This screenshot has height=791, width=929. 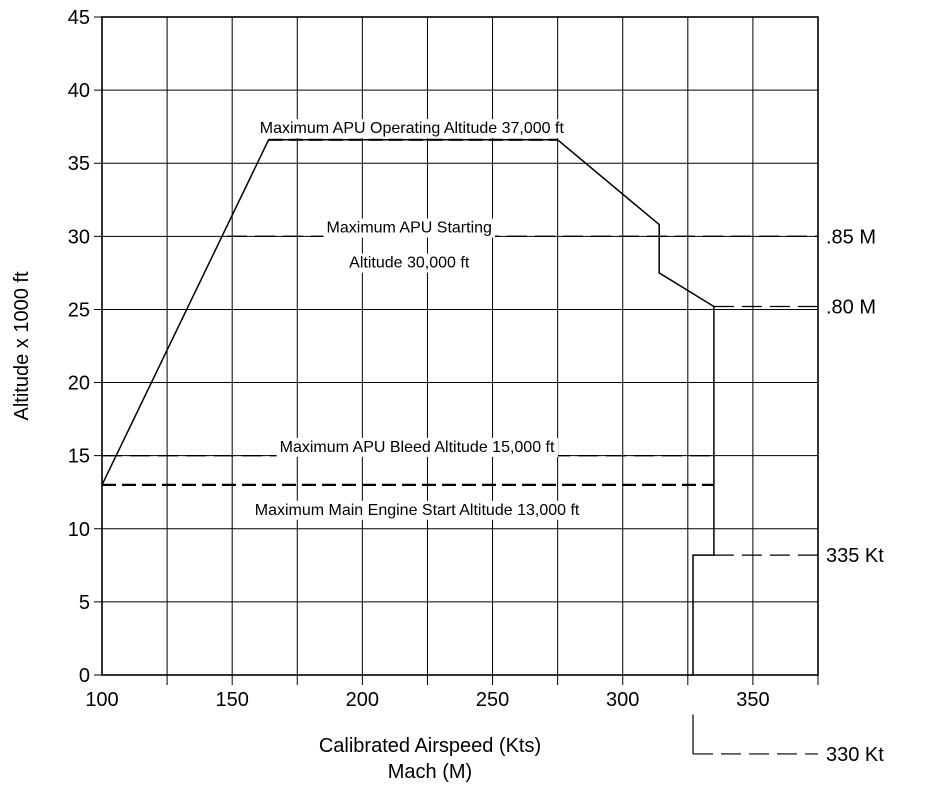 I want to click on annotation-text: Altitude 30,000 ft, so click(x=409, y=263).